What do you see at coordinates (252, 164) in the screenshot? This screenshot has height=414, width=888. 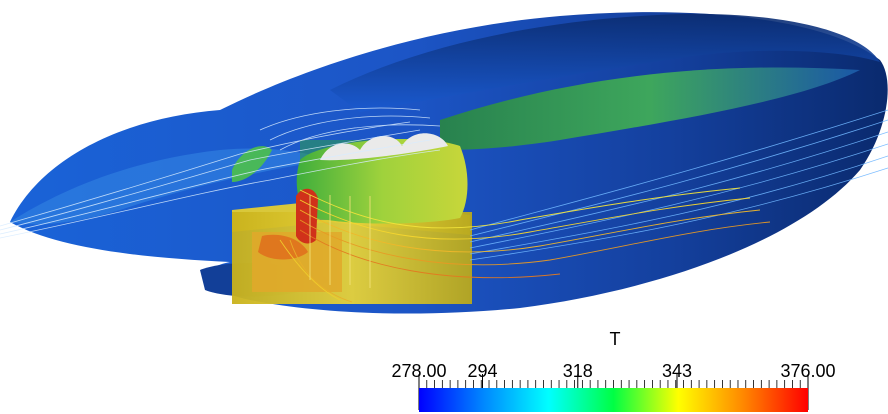 I see `side-vent` at bounding box center [252, 164].